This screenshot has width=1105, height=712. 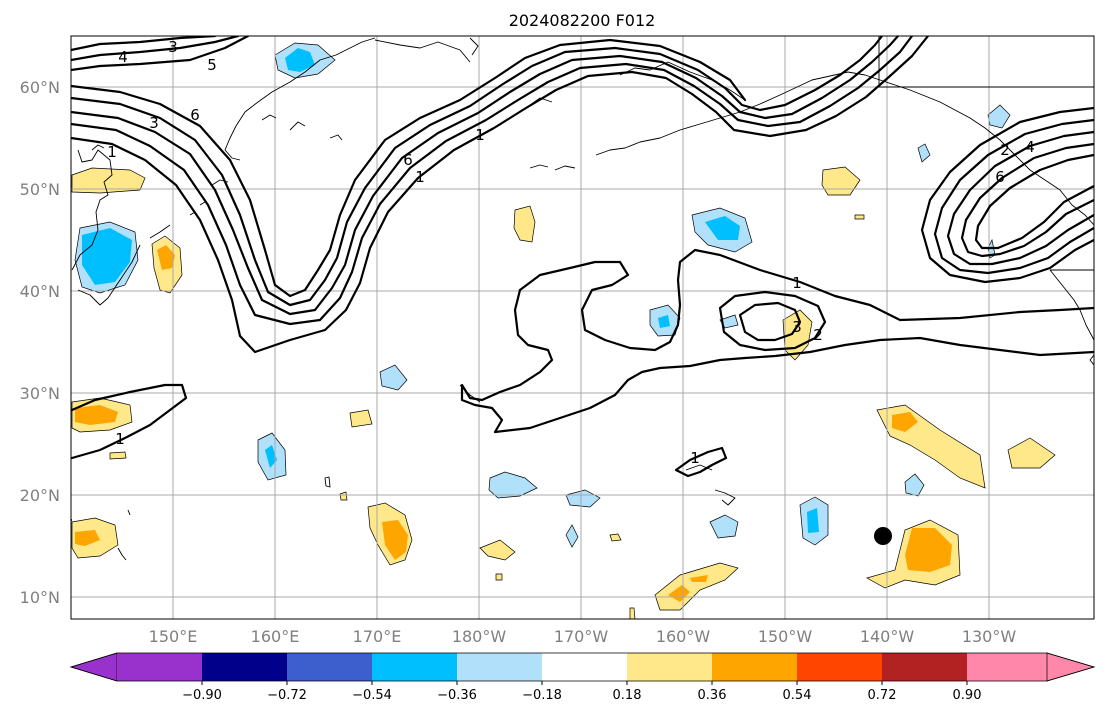 I want to click on figure-title: 2024082200 F012, so click(x=582, y=20).